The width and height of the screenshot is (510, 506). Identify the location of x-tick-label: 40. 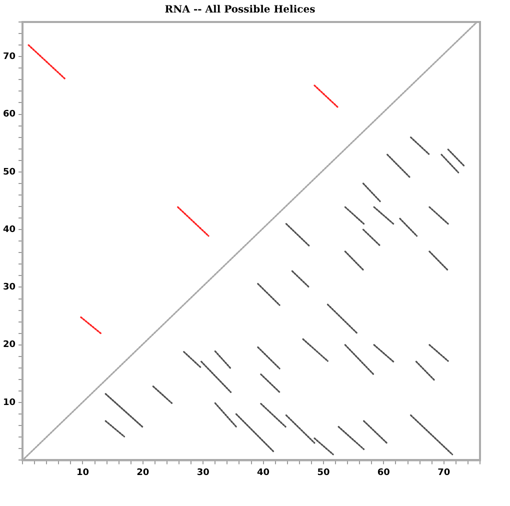
(263, 473).